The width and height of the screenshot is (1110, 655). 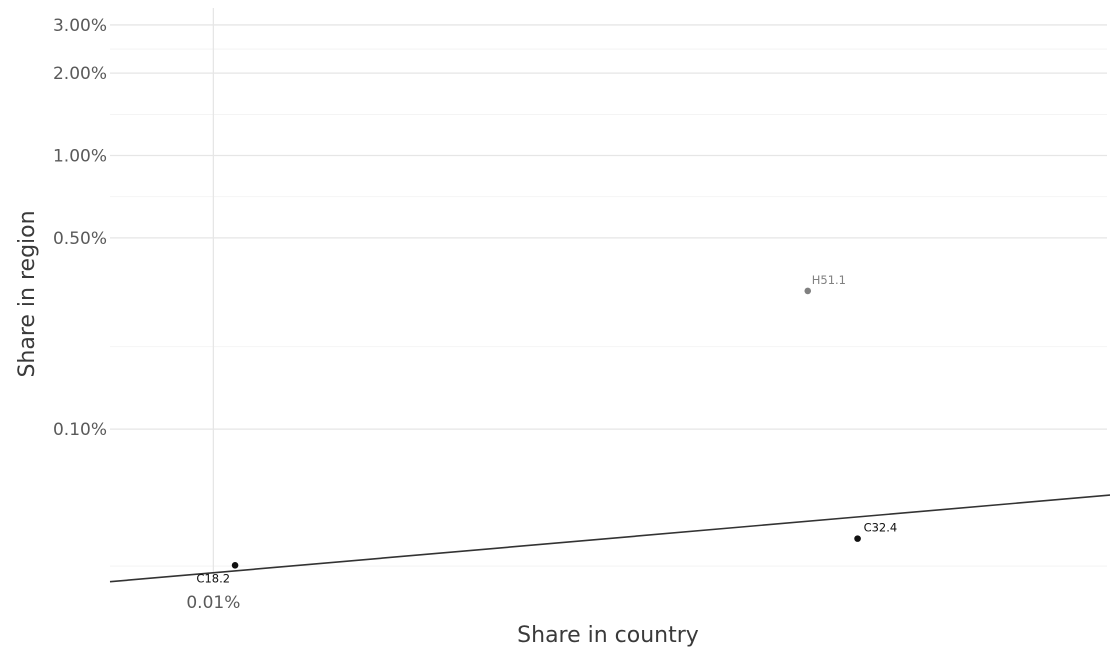 I want to click on label-h51-1: H51.1, so click(x=829, y=280).